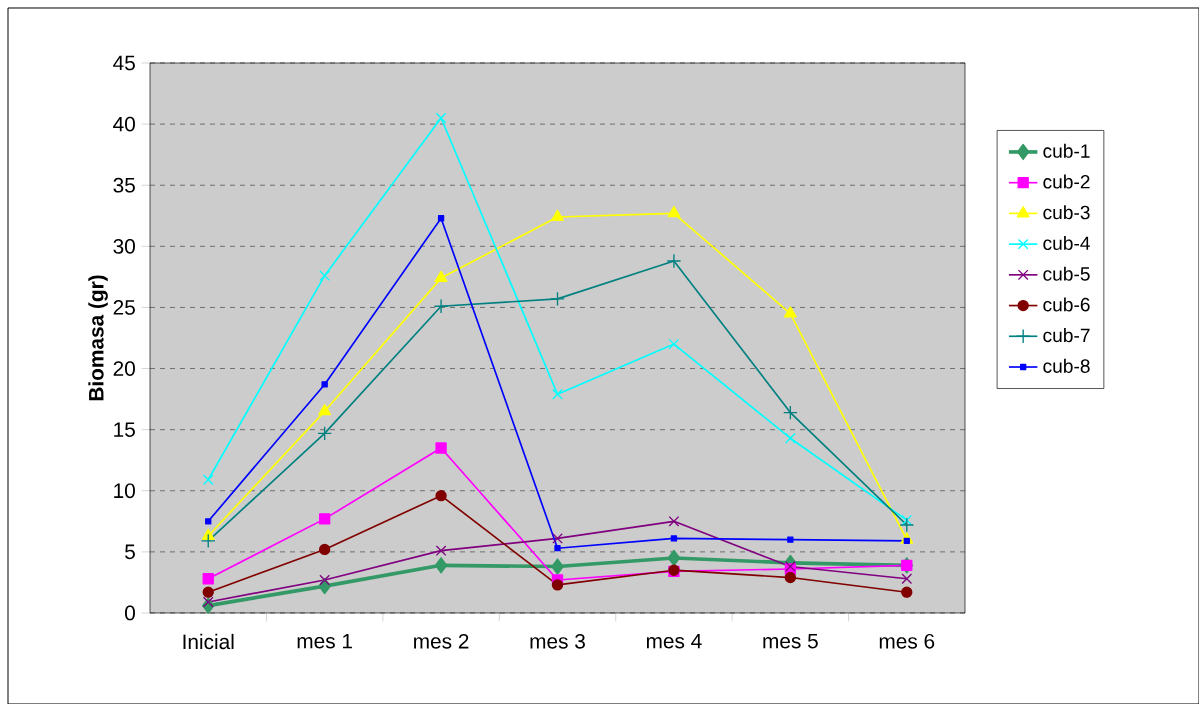 This screenshot has width=1199, height=704. Describe the element at coordinates (124, 368) in the screenshot. I see `y-tick-label: 20` at that location.